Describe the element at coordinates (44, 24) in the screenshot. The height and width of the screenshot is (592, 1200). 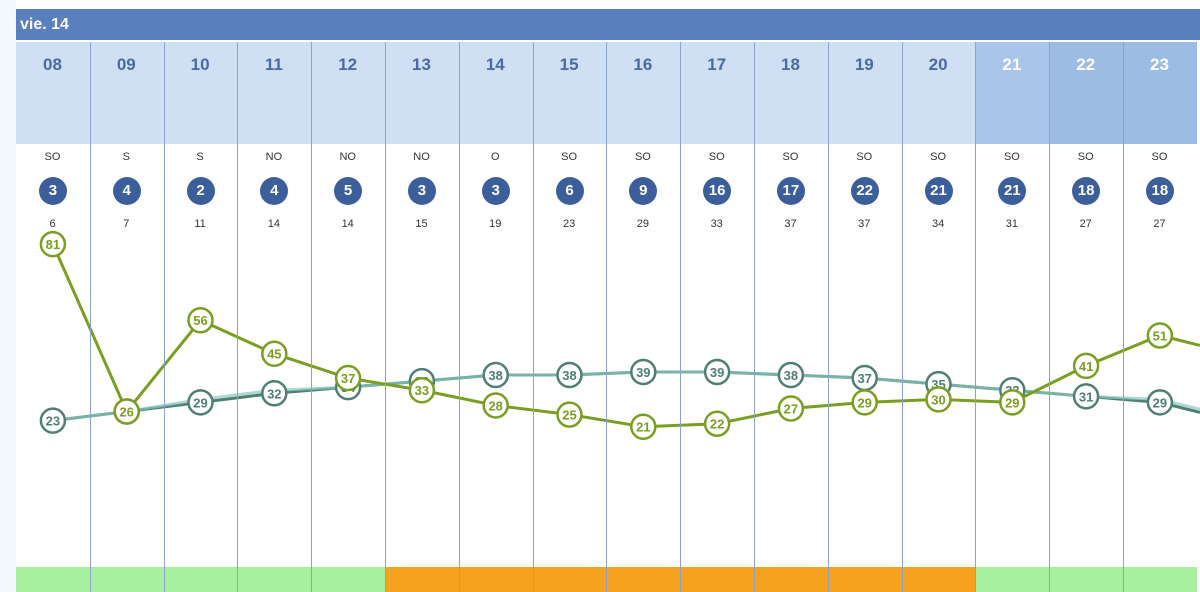
I see `day-label: vie. 14` at that location.